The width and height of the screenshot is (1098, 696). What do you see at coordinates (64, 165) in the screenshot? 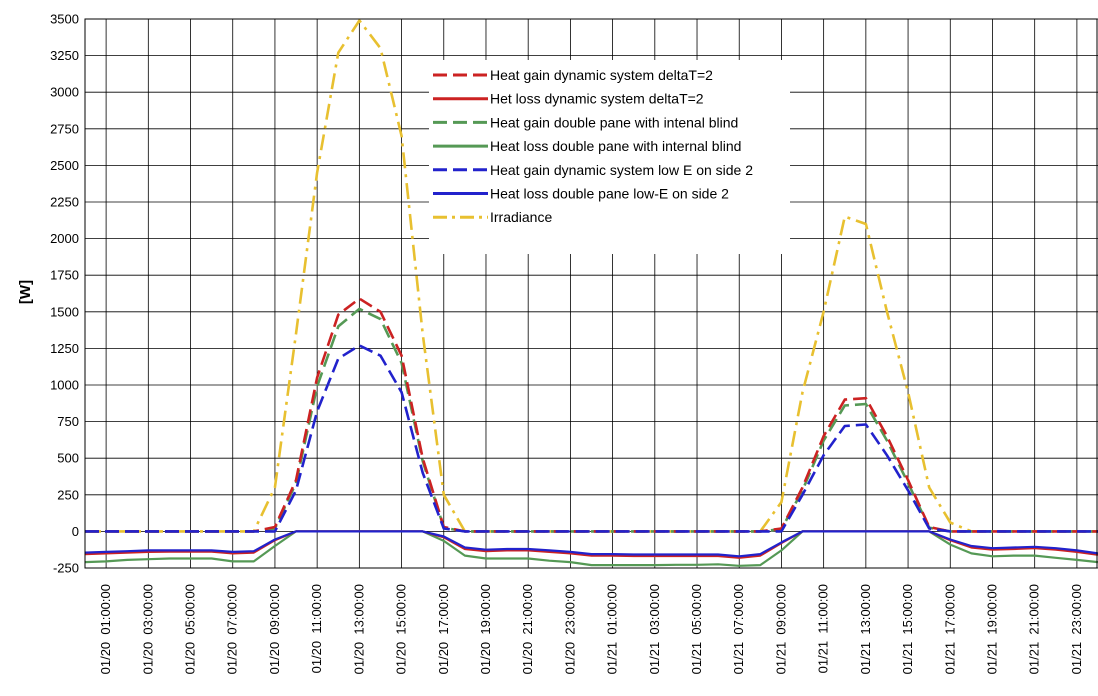
I see `y-tick-label: 2500` at bounding box center [64, 165].